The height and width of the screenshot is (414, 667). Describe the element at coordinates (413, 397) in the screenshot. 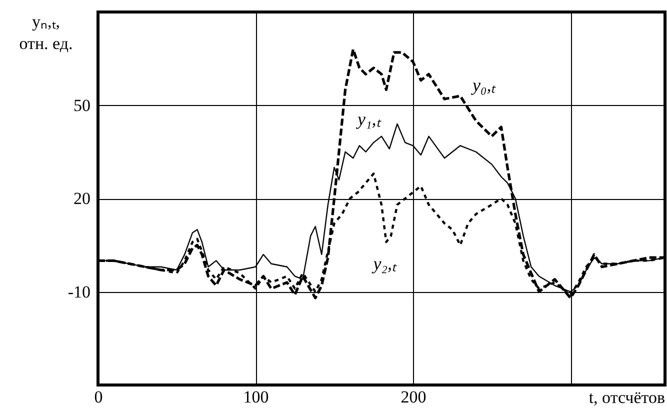

I see `x-tick-label: 200` at that location.